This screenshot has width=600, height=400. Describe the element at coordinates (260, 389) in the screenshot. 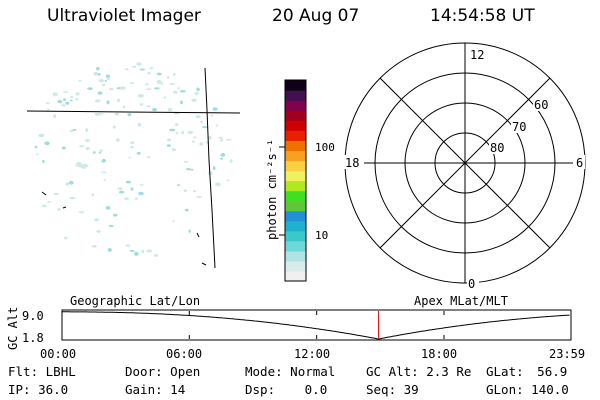

I see `dsp-label: Dsp:` at that location.